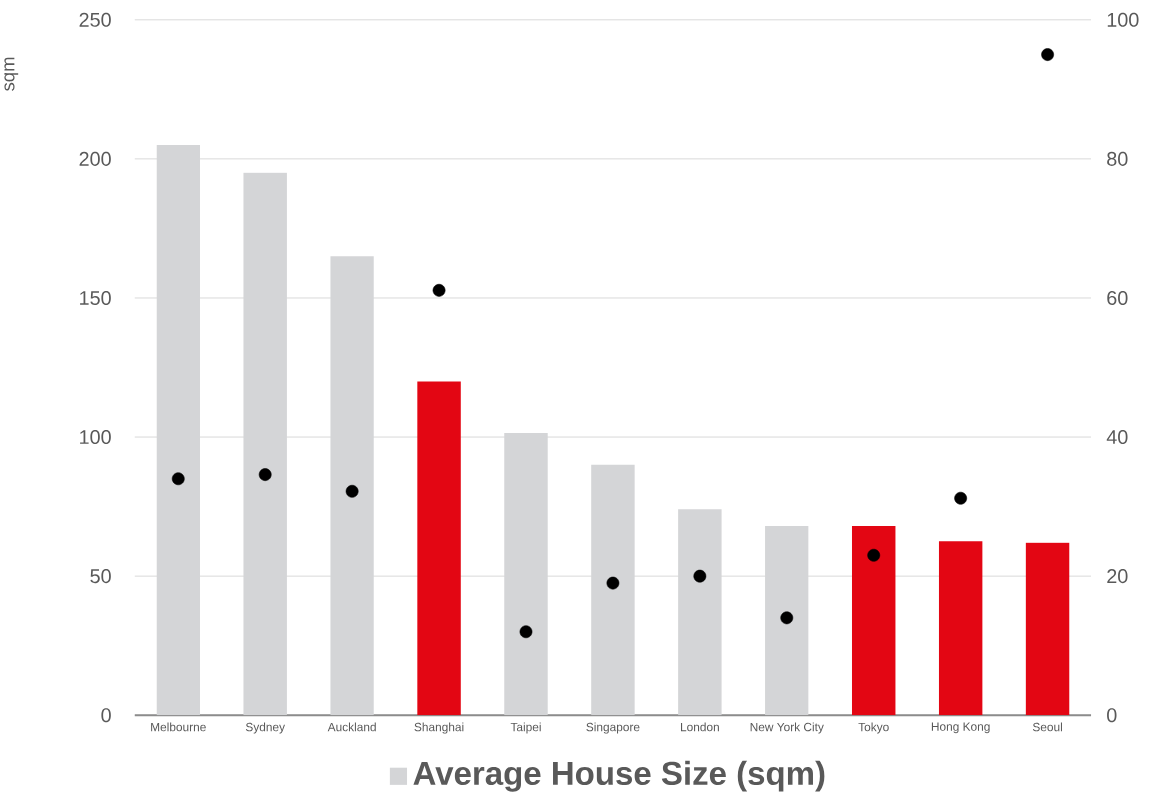 The width and height of the screenshot is (1165, 807). What do you see at coordinates (100, 575) in the screenshot?
I see `y-tick-label: 50` at bounding box center [100, 575].